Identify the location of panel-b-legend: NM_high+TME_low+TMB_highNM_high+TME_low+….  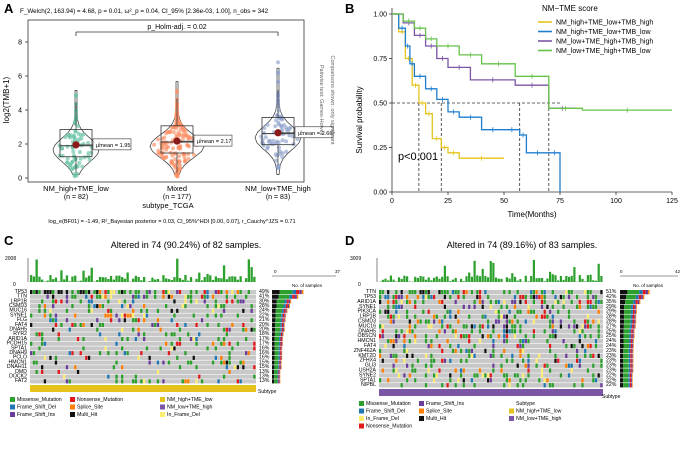
(595, 38).